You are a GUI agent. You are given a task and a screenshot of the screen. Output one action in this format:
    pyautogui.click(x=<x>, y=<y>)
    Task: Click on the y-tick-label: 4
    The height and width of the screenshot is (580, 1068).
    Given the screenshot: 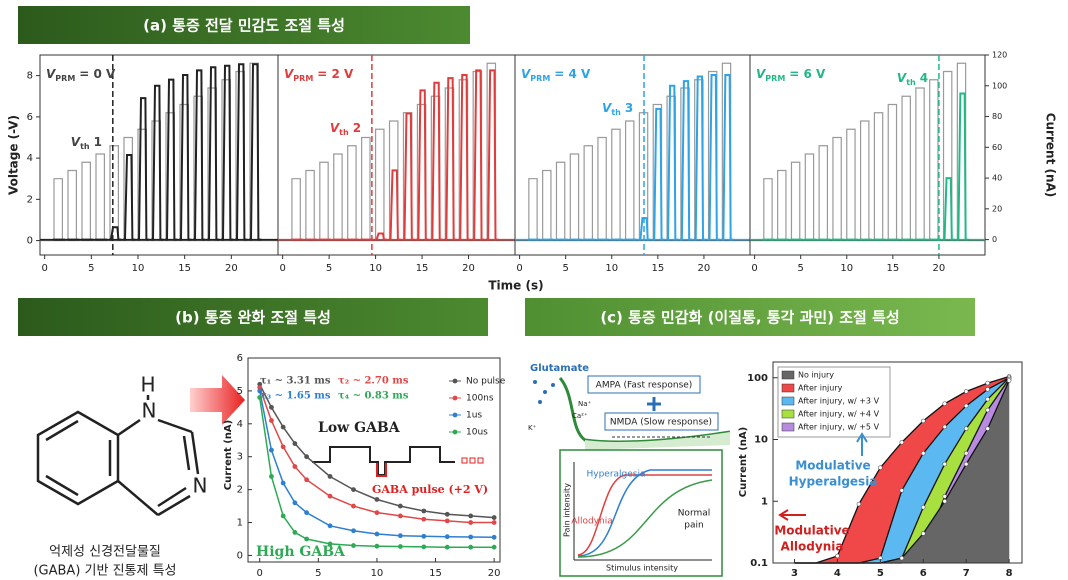 What is the action you would take?
    pyautogui.click(x=30, y=158)
    